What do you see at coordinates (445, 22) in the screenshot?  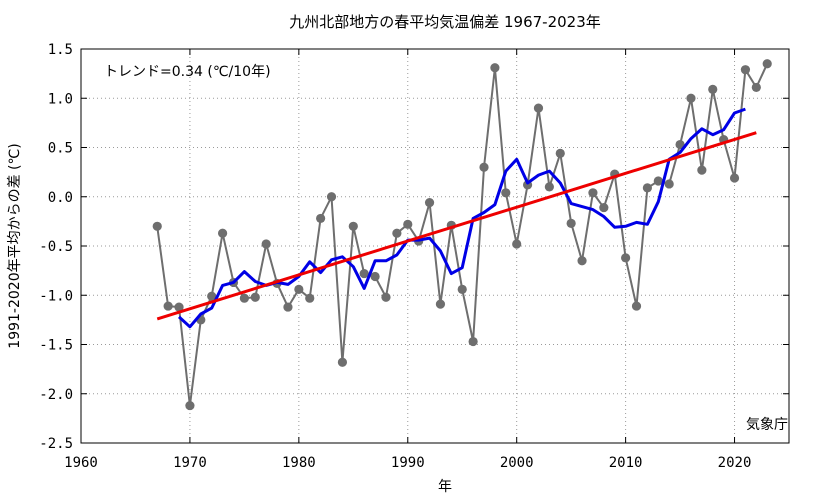 I see `chart-title: 九州北部地方の春平均気温偏差 1967-2023年` at bounding box center [445, 22].